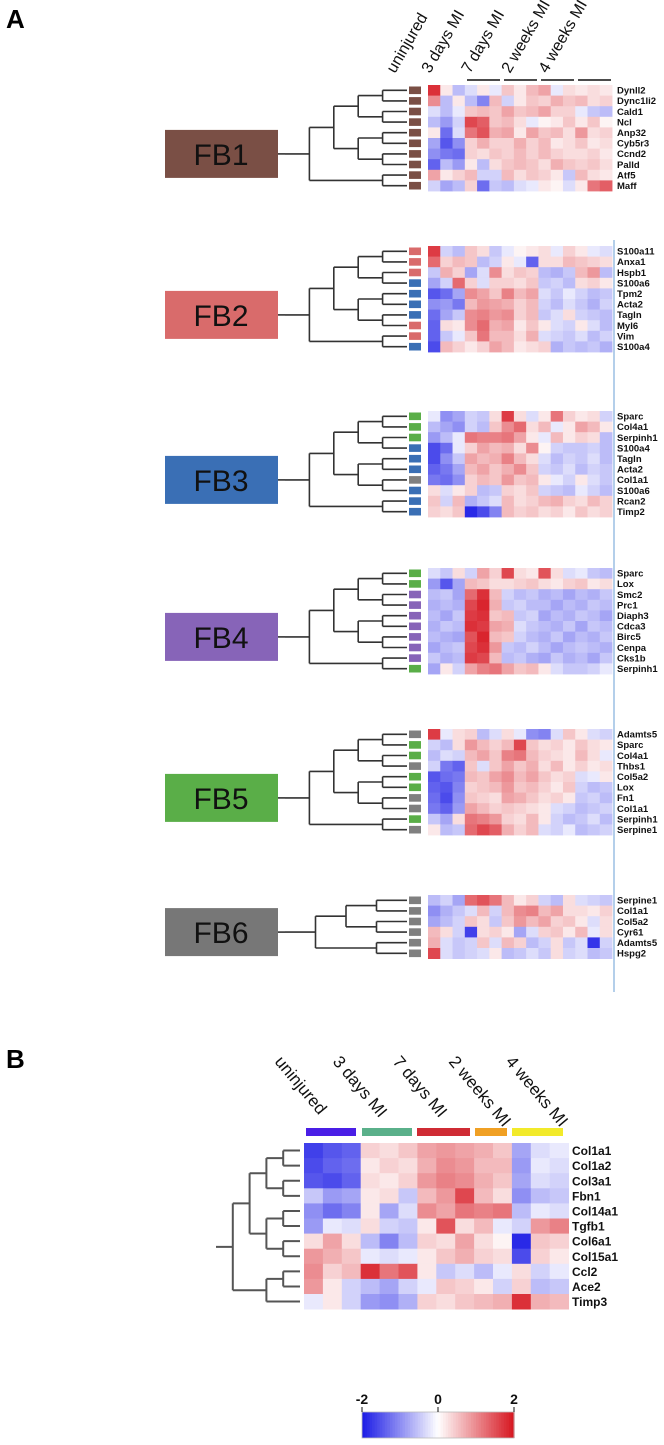  I want to click on cluster-label: FB2, so click(220, 316).